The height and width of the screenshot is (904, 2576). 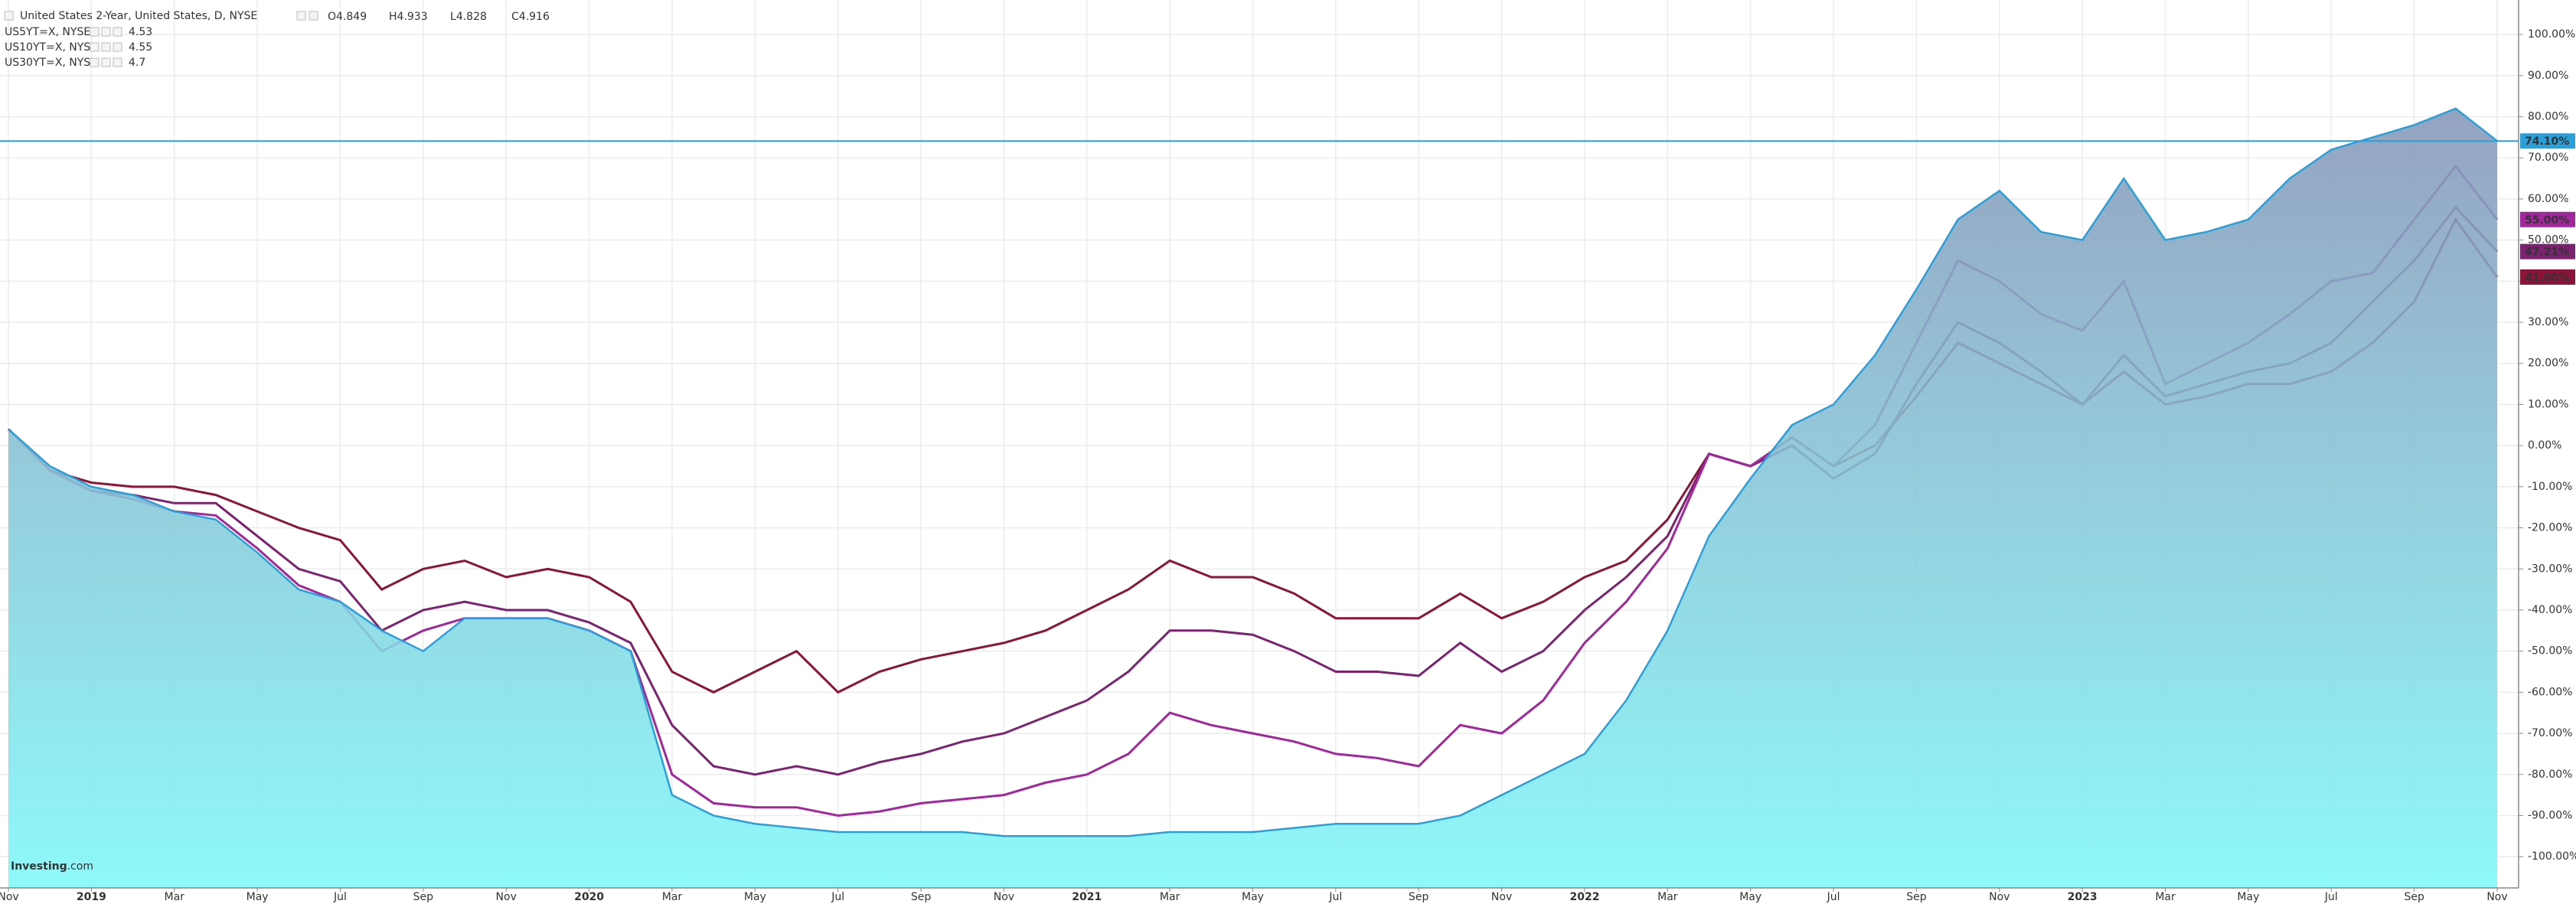 What do you see at coordinates (91, 897) in the screenshot?
I see `x-tick-label: 2019` at bounding box center [91, 897].